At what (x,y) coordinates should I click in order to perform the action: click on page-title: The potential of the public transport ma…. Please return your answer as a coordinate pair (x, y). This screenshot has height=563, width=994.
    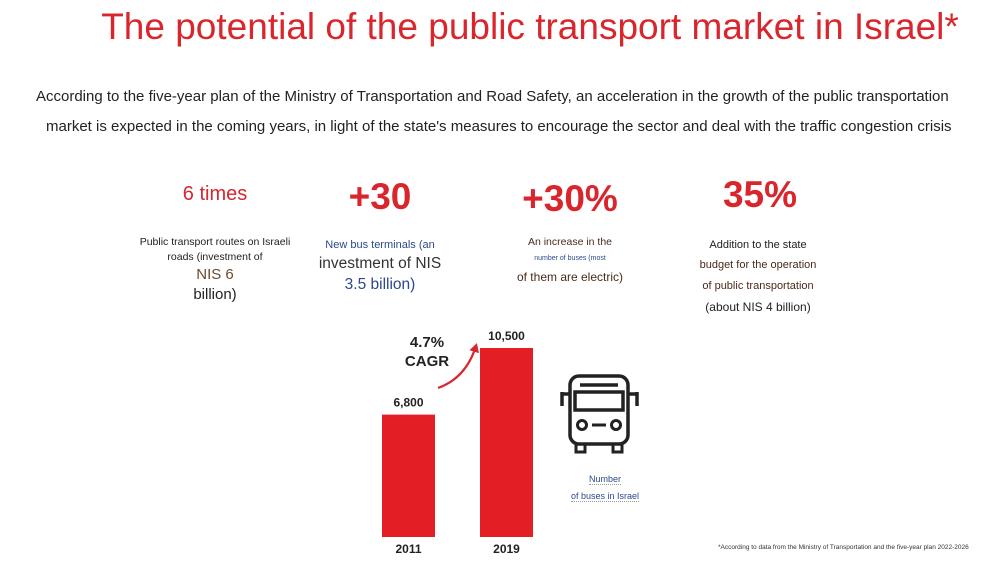
    Looking at the image, I should click on (530, 26).